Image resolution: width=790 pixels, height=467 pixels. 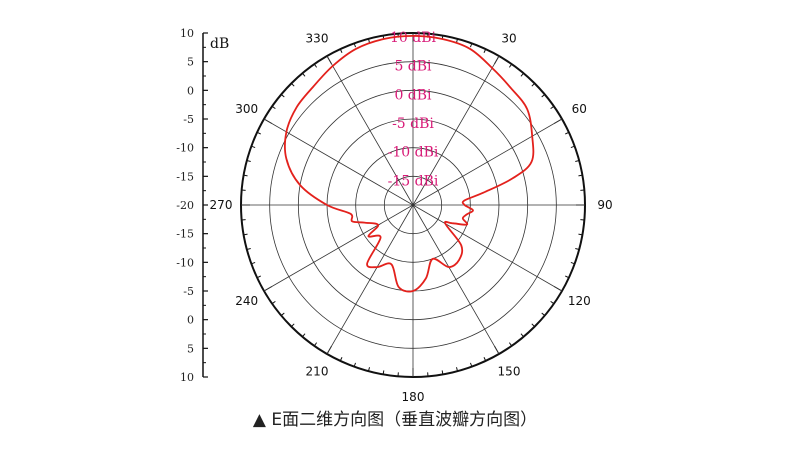 What do you see at coordinates (413, 38) in the screenshot?
I see `ring-label: 10 dBi` at bounding box center [413, 38].